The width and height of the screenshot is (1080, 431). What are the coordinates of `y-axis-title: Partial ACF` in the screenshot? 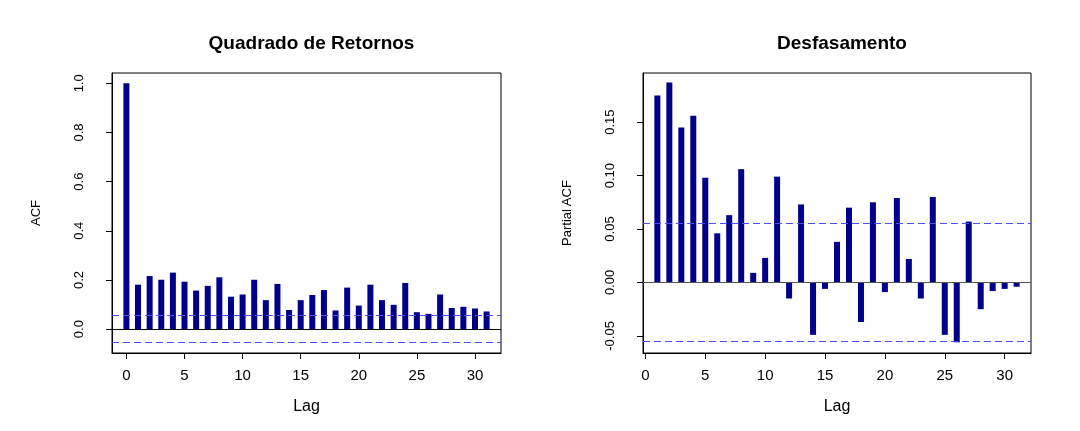 It's located at (566, 213).